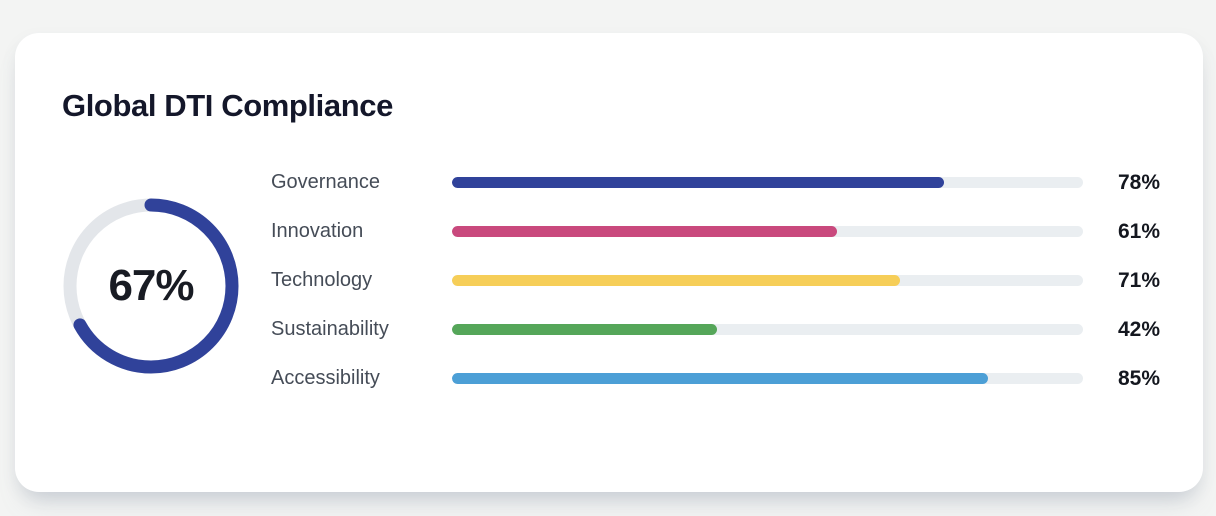  I want to click on donut-gauge-svg, so click(151, 286).